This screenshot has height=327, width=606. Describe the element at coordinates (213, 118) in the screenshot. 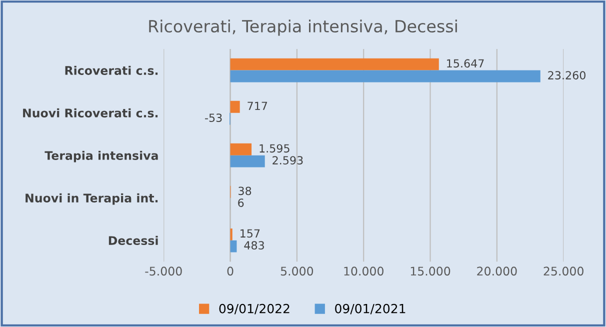

I see `data-label: -53` at that location.